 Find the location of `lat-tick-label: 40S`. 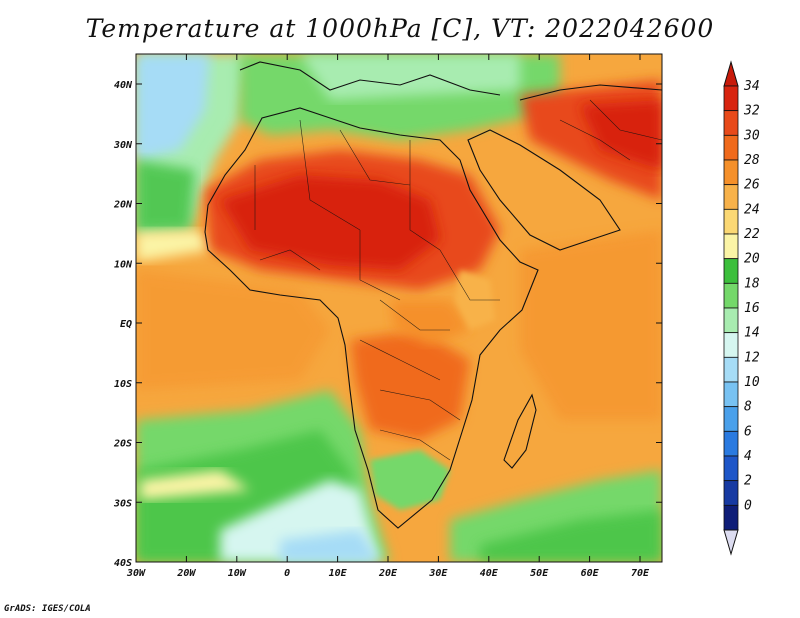

lat-tick-label: 40S is located at coordinates (123, 563).